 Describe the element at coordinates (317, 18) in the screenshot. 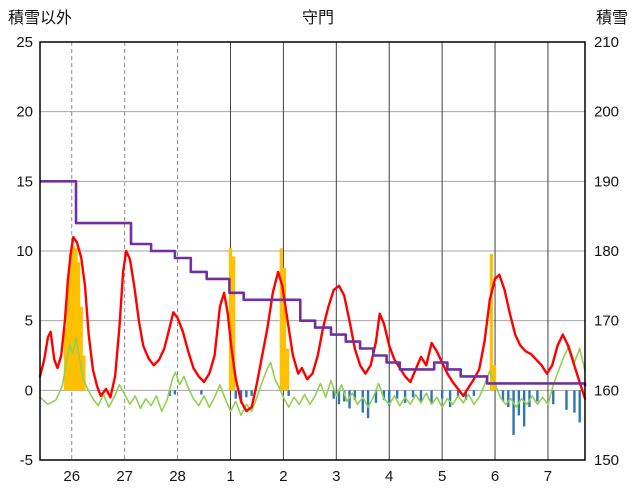

I see `chart-title: 守門` at that location.